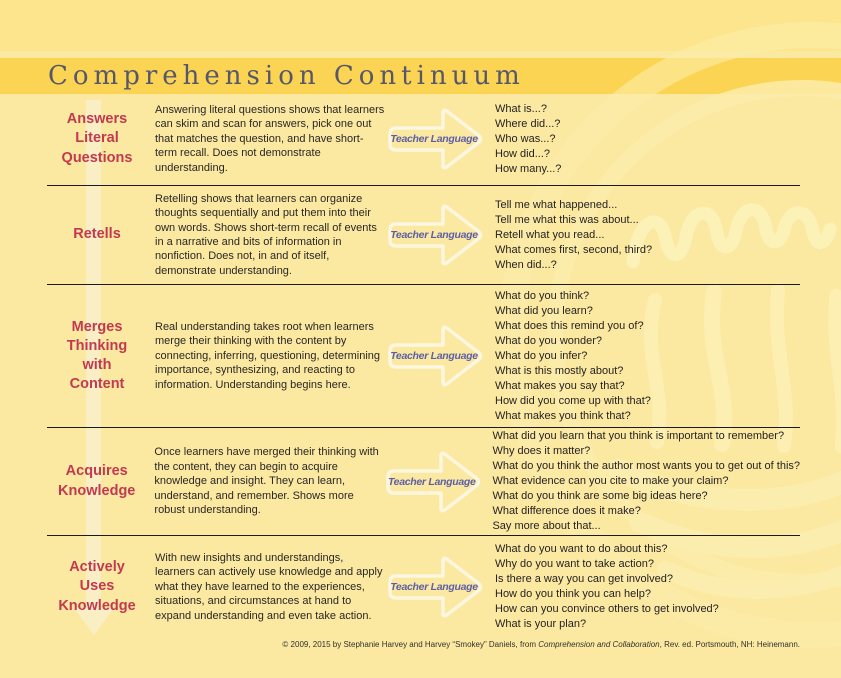 The height and width of the screenshot is (678, 841). Describe the element at coordinates (559, 370) in the screenshot. I see `question-line: What is this mostly about?` at that location.